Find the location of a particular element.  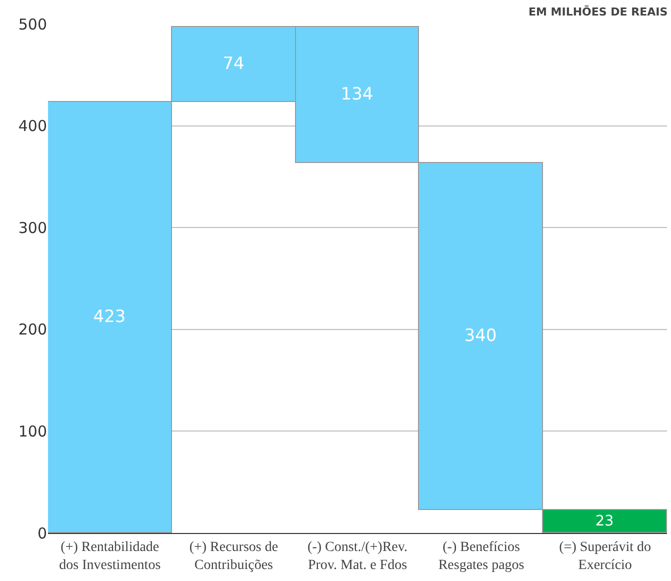

y-tick-label: 100 is located at coordinates (32, 431).